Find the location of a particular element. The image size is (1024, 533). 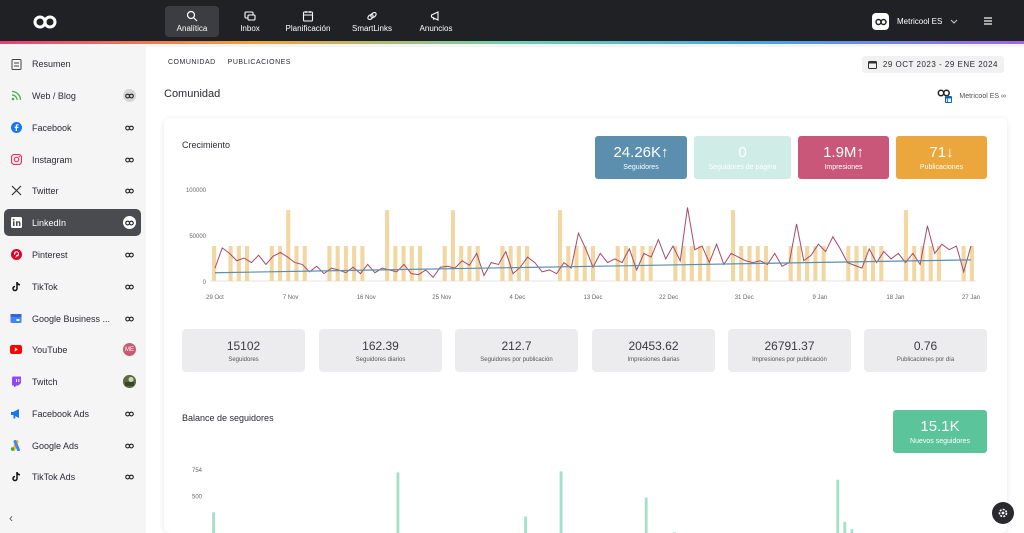

nav-label: SmartLinks is located at coordinates (371, 28).